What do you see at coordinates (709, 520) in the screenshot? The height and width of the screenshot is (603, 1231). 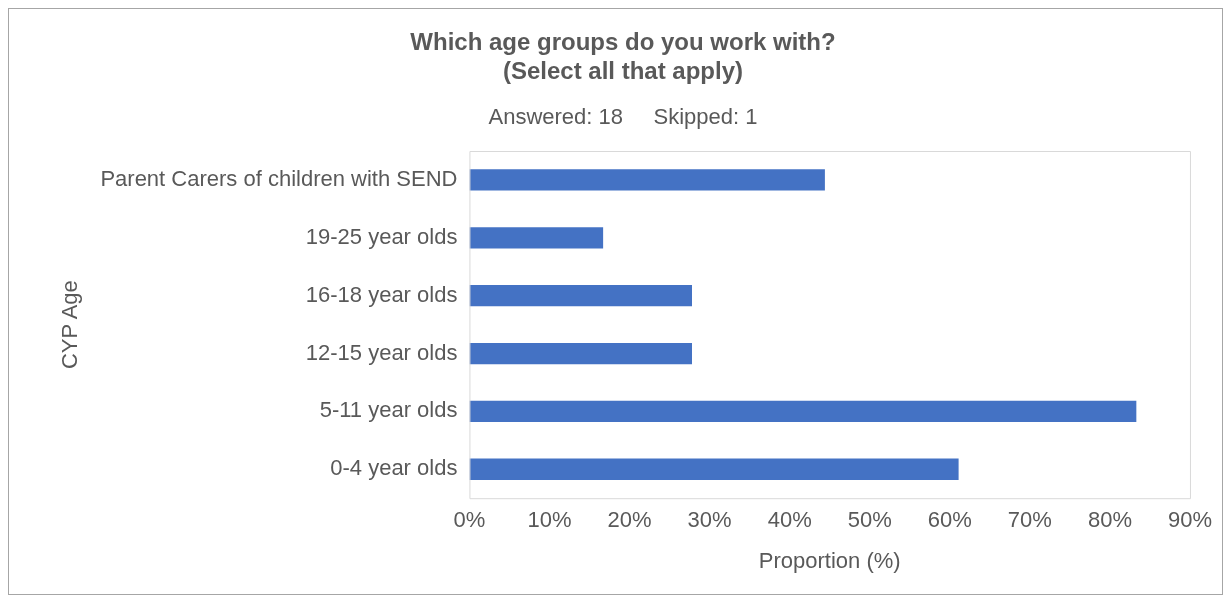 I see `x-tick-label: 30%` at bounding box center [709, 520].